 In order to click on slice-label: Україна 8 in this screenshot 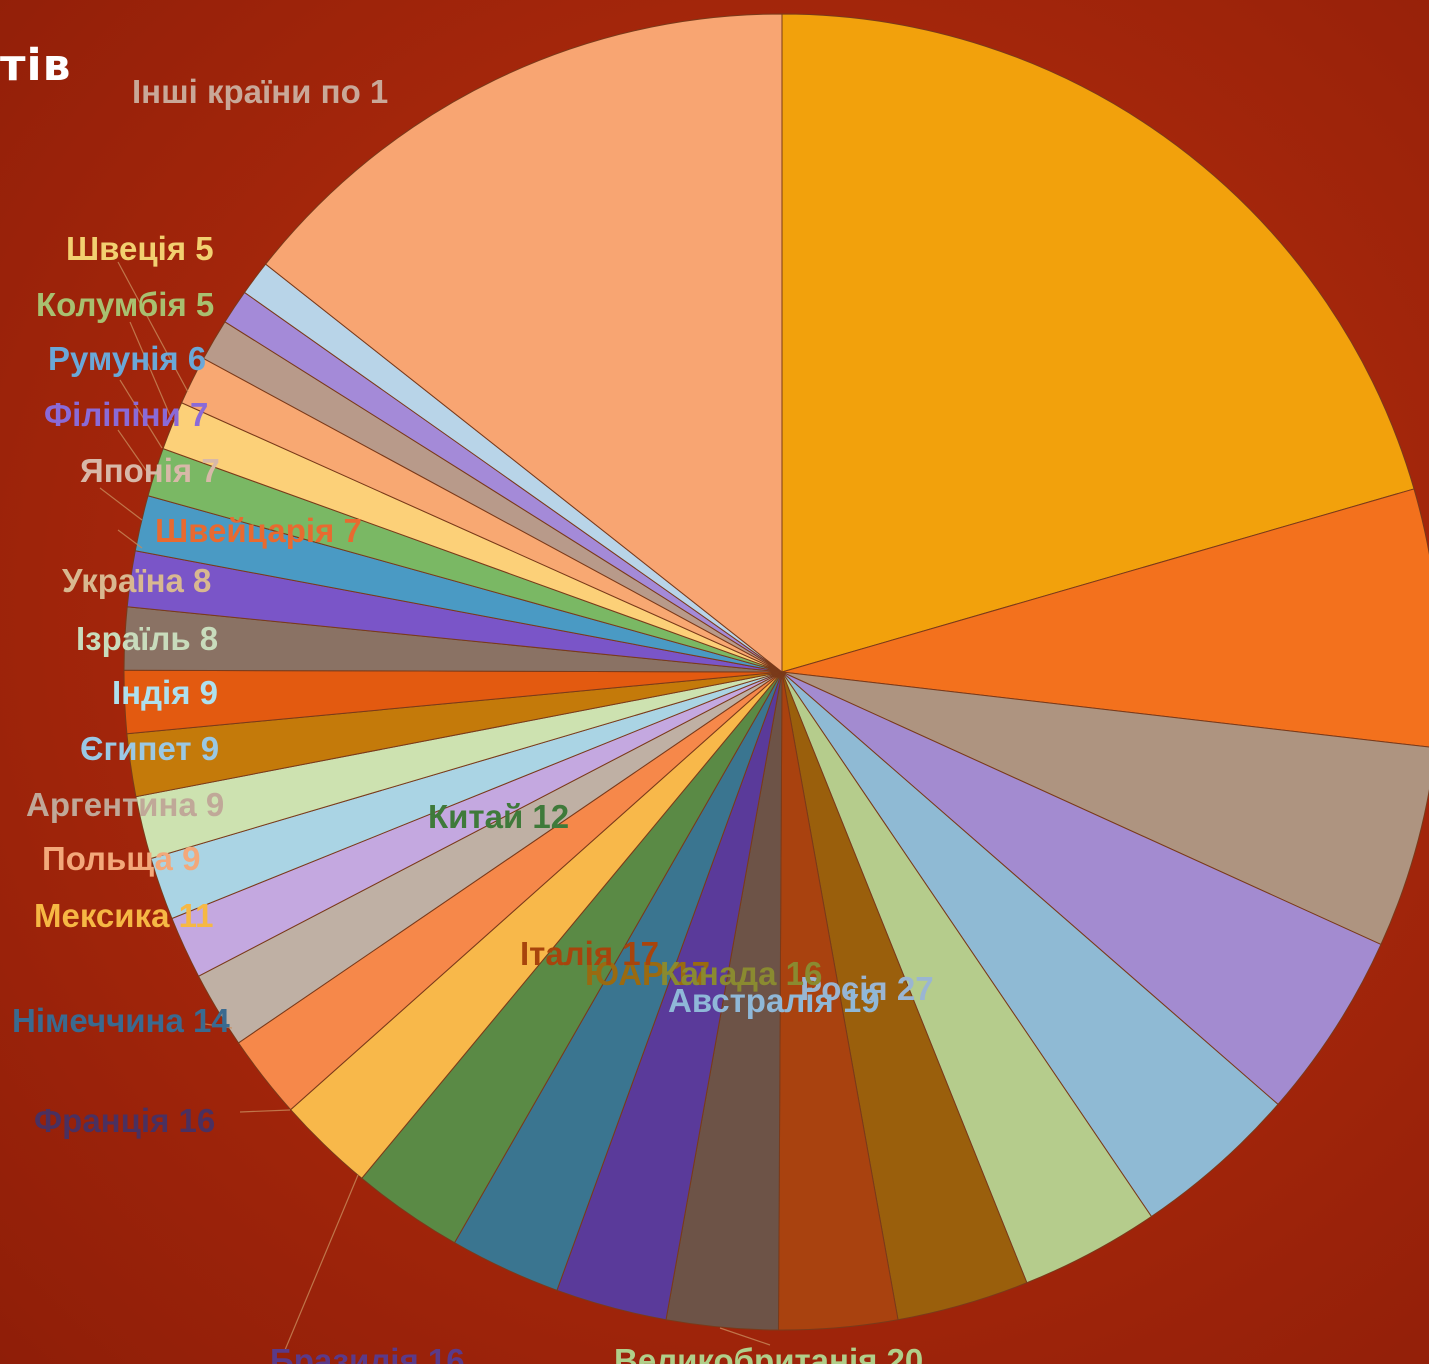, I will do `click(136, 580)`.